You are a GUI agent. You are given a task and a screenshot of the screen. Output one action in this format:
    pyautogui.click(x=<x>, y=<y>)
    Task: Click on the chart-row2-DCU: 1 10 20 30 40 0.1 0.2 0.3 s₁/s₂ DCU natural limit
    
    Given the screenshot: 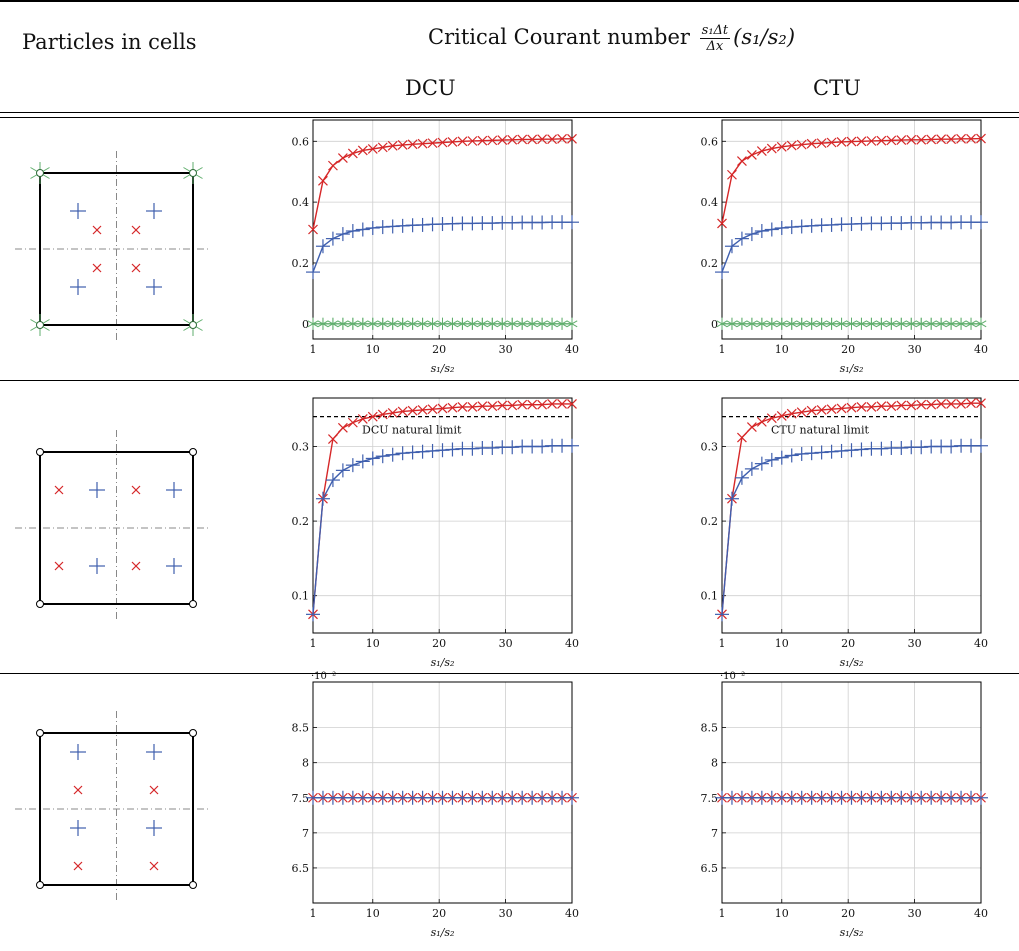 What is the action you would take?
    pyautogui.click(x=435, y=533)
    